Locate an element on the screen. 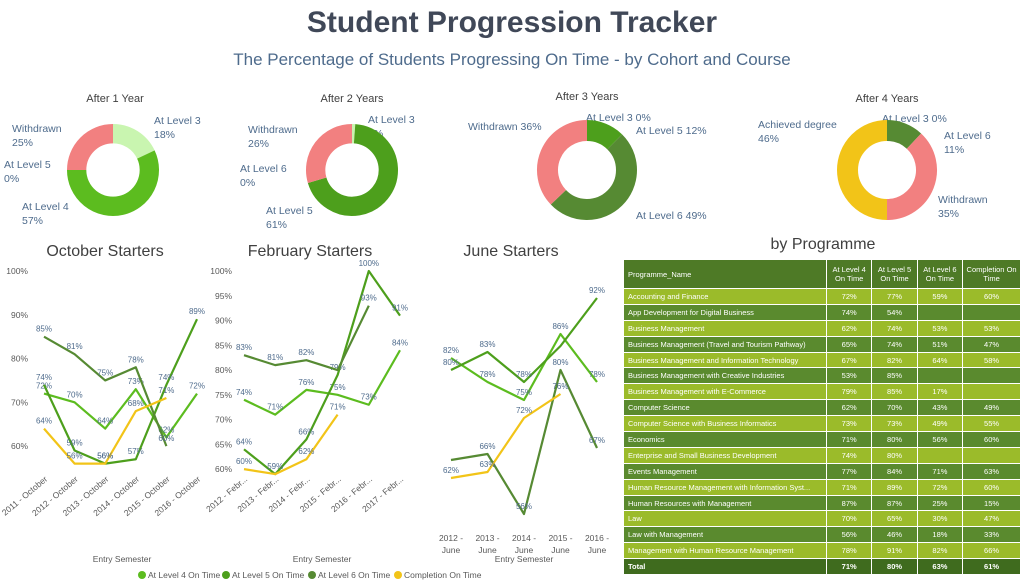 The width and height of the screenshot is (1024, 585). table-cell: 77% is located at coordinates (894, 296).